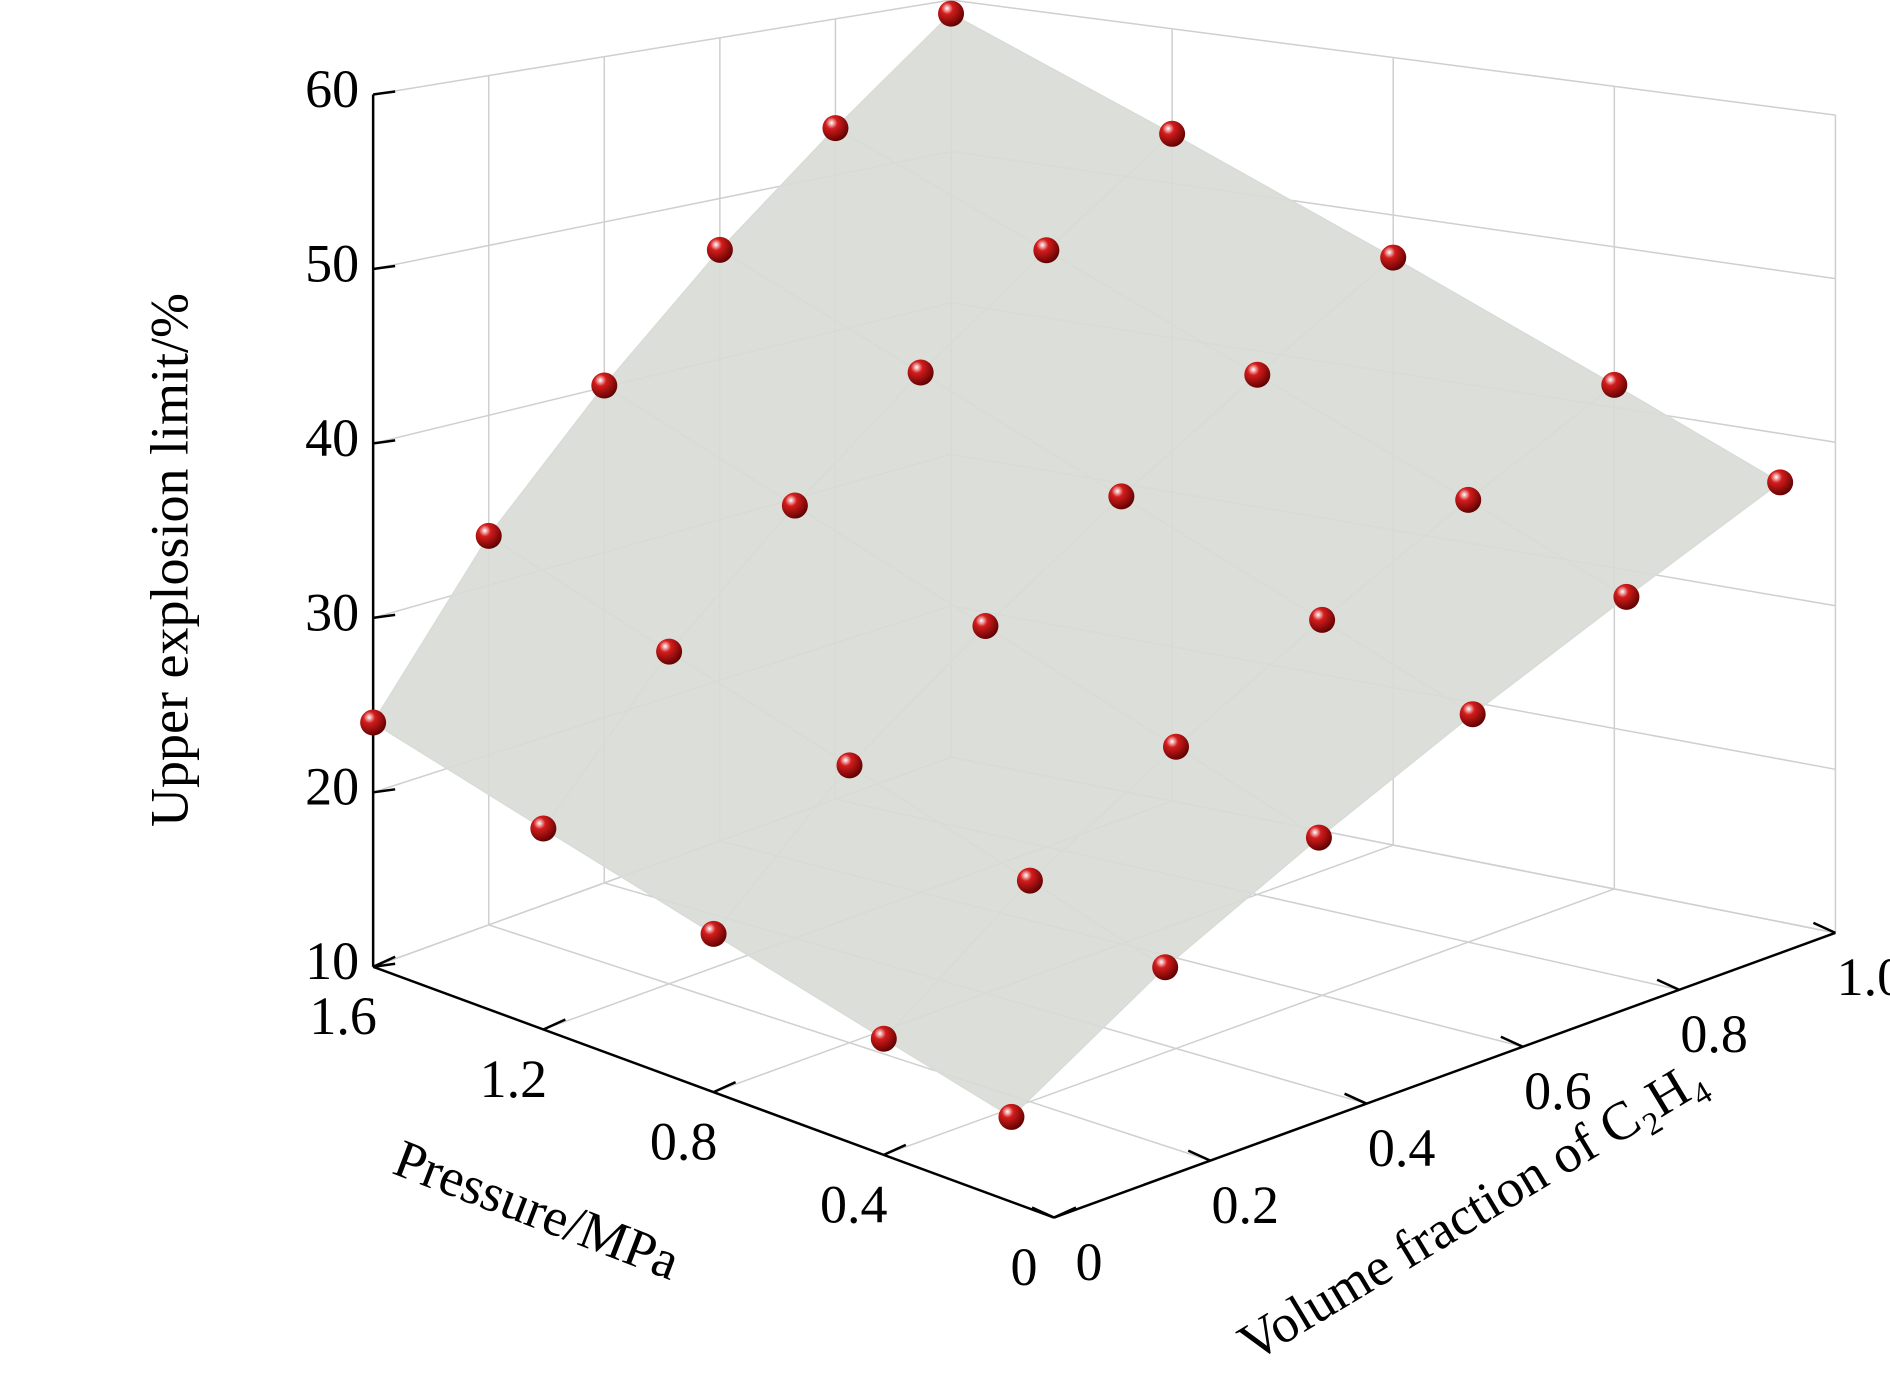 Image resolution: width=1890 pixels, height=1390 pixels. I want to click on y-tick-label: 1.2, so click(514, 1079).